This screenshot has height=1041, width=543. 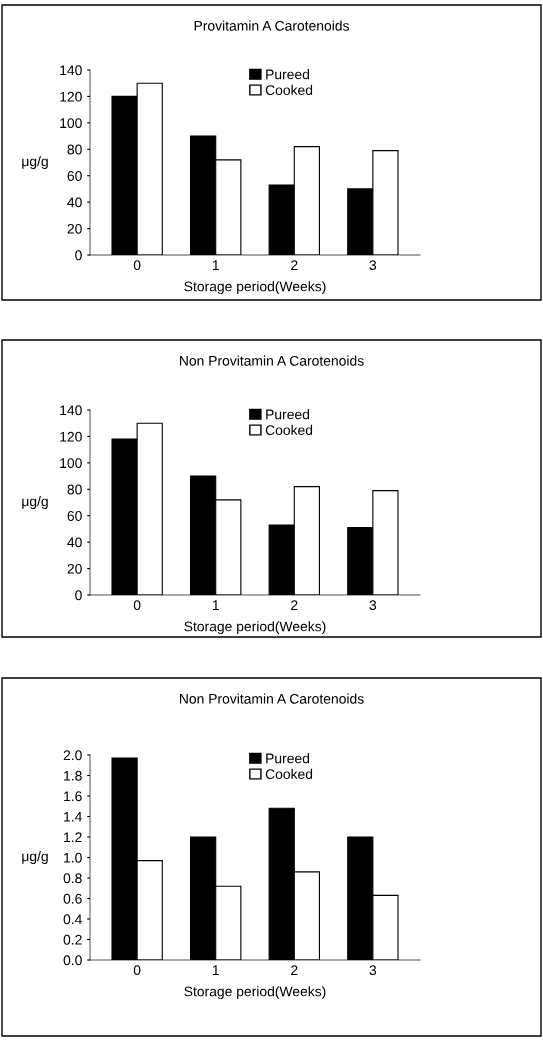 I want to click on y-tick-label: 1.4, so click(x=73, y=816).